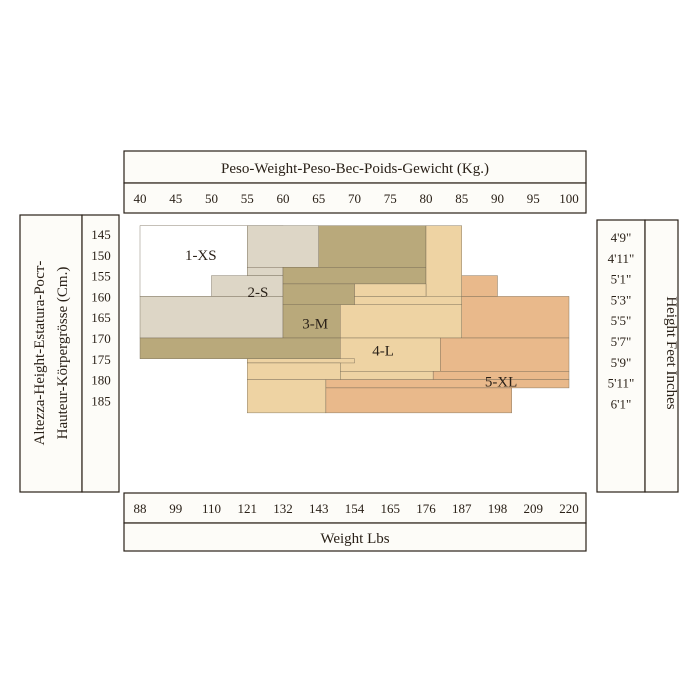 The image size is (700, 700). Describe the element at coordinates (247, 198) in the screenshot. I see `top-axis-tick: 55` at that location.